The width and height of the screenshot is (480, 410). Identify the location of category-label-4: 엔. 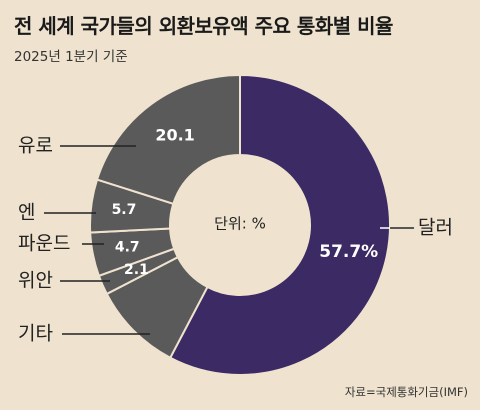
(26, 213).